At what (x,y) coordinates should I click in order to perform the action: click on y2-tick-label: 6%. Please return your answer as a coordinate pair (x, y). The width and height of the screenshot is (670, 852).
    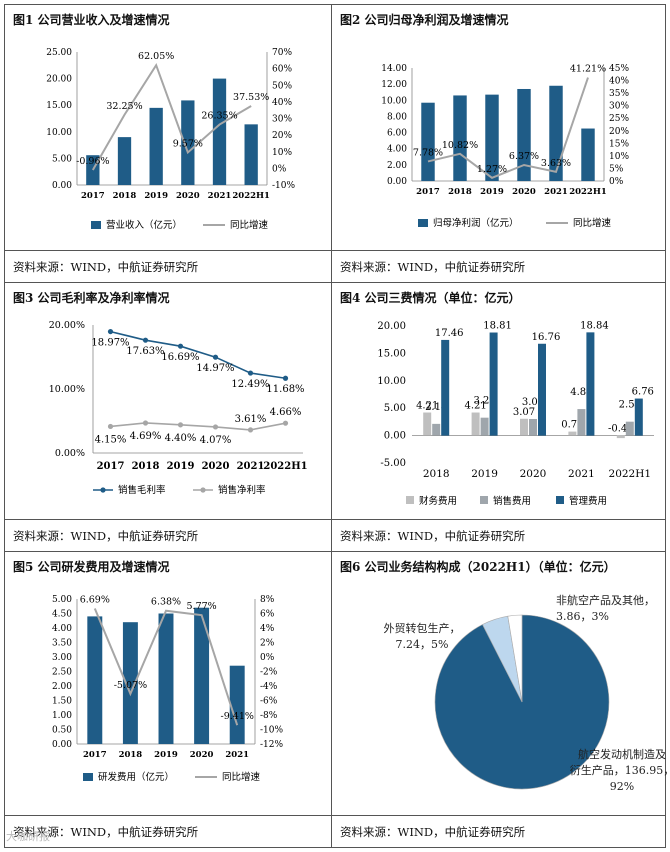
    Looking at the image, I should click on (267, 615).